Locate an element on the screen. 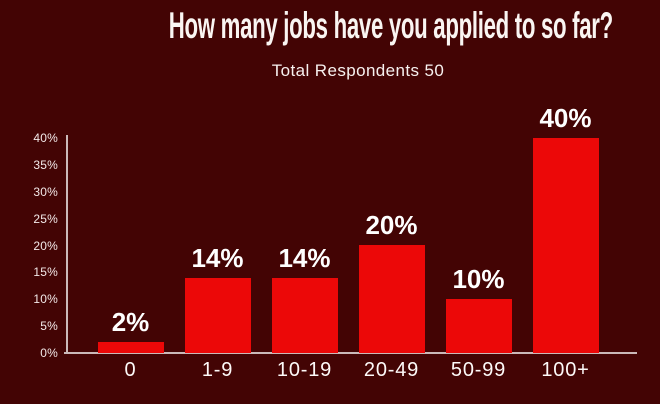  y-axis-tick-label: 15% is located at coordinates (45, 272).